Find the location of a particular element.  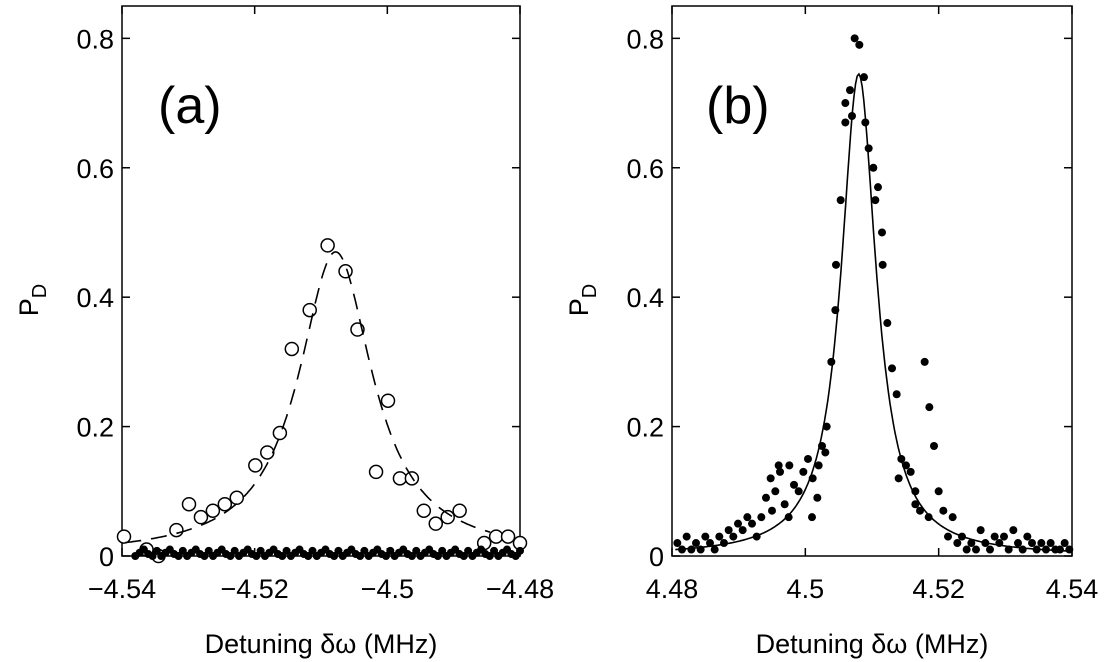

panel-b-y-axis-label: PD is located at coordinates (582, 300).